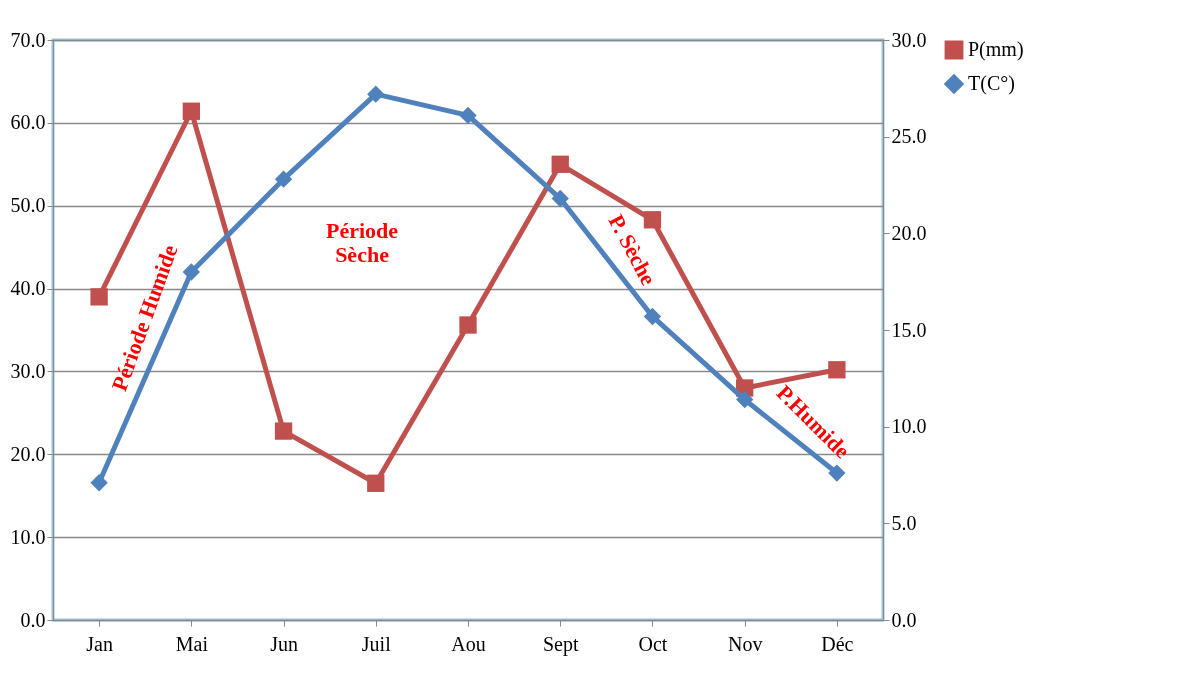 The image size is (1204, 695). Describe the element at coordinates (28, 205) in the screenshot. I see `y-tick-label: 50.0` at that location.